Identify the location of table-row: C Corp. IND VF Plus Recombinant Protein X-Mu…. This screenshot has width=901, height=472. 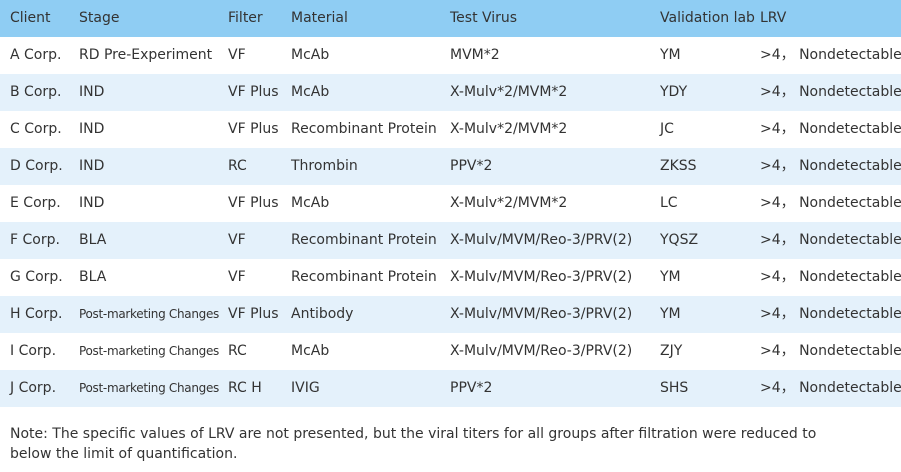
(450, 129).